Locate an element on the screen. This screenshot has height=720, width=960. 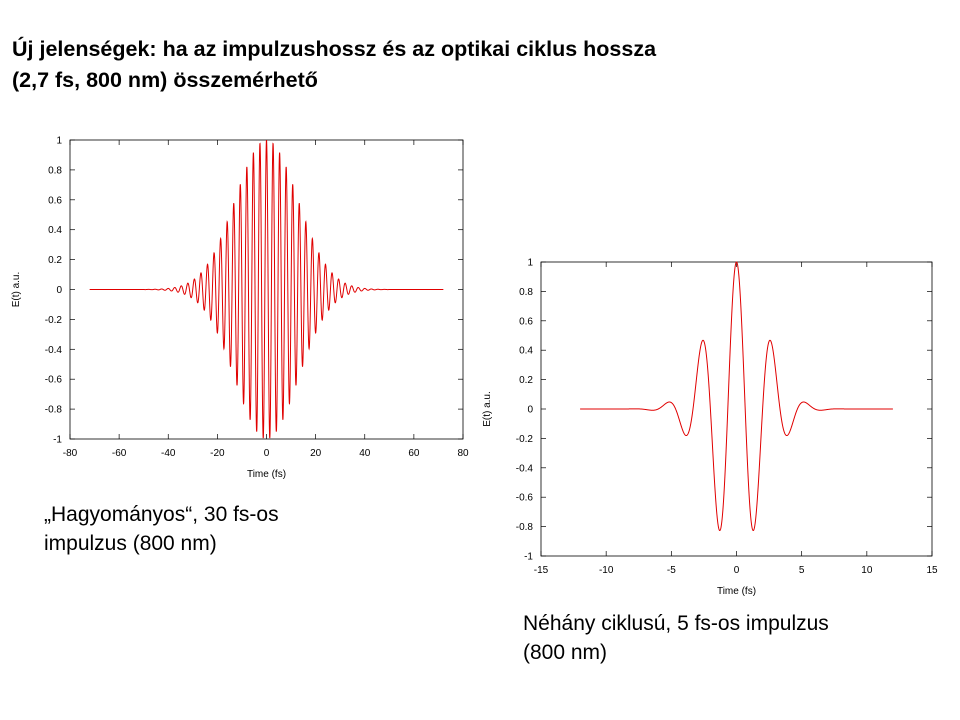
x-tick-label: -20 is located at coordinates (217, 453).